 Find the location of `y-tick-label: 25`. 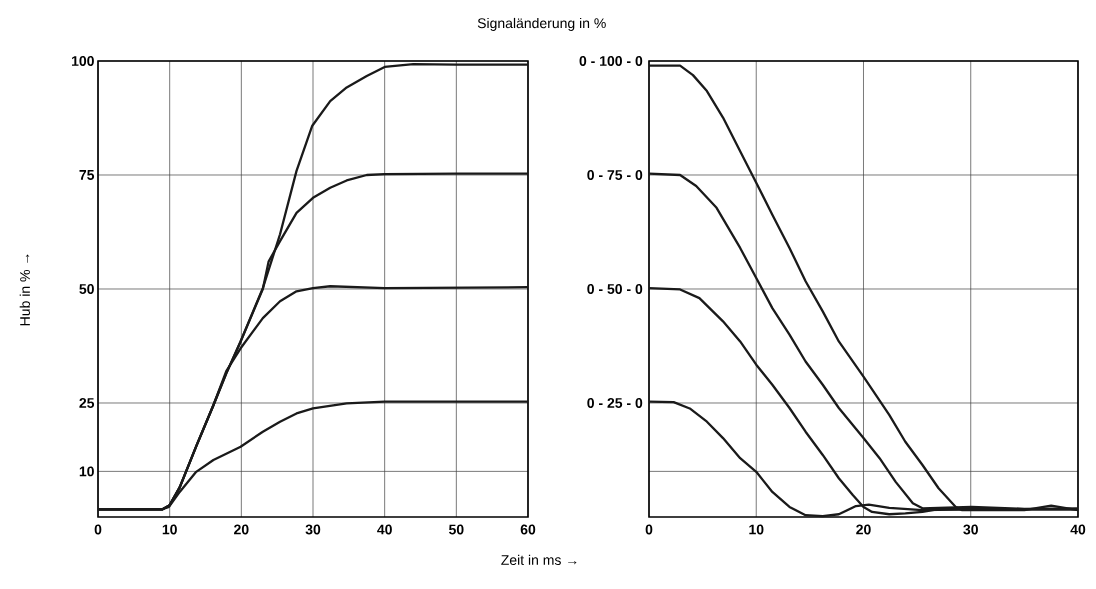

y-tick-label: 25 is located at coordinates (87, 403).